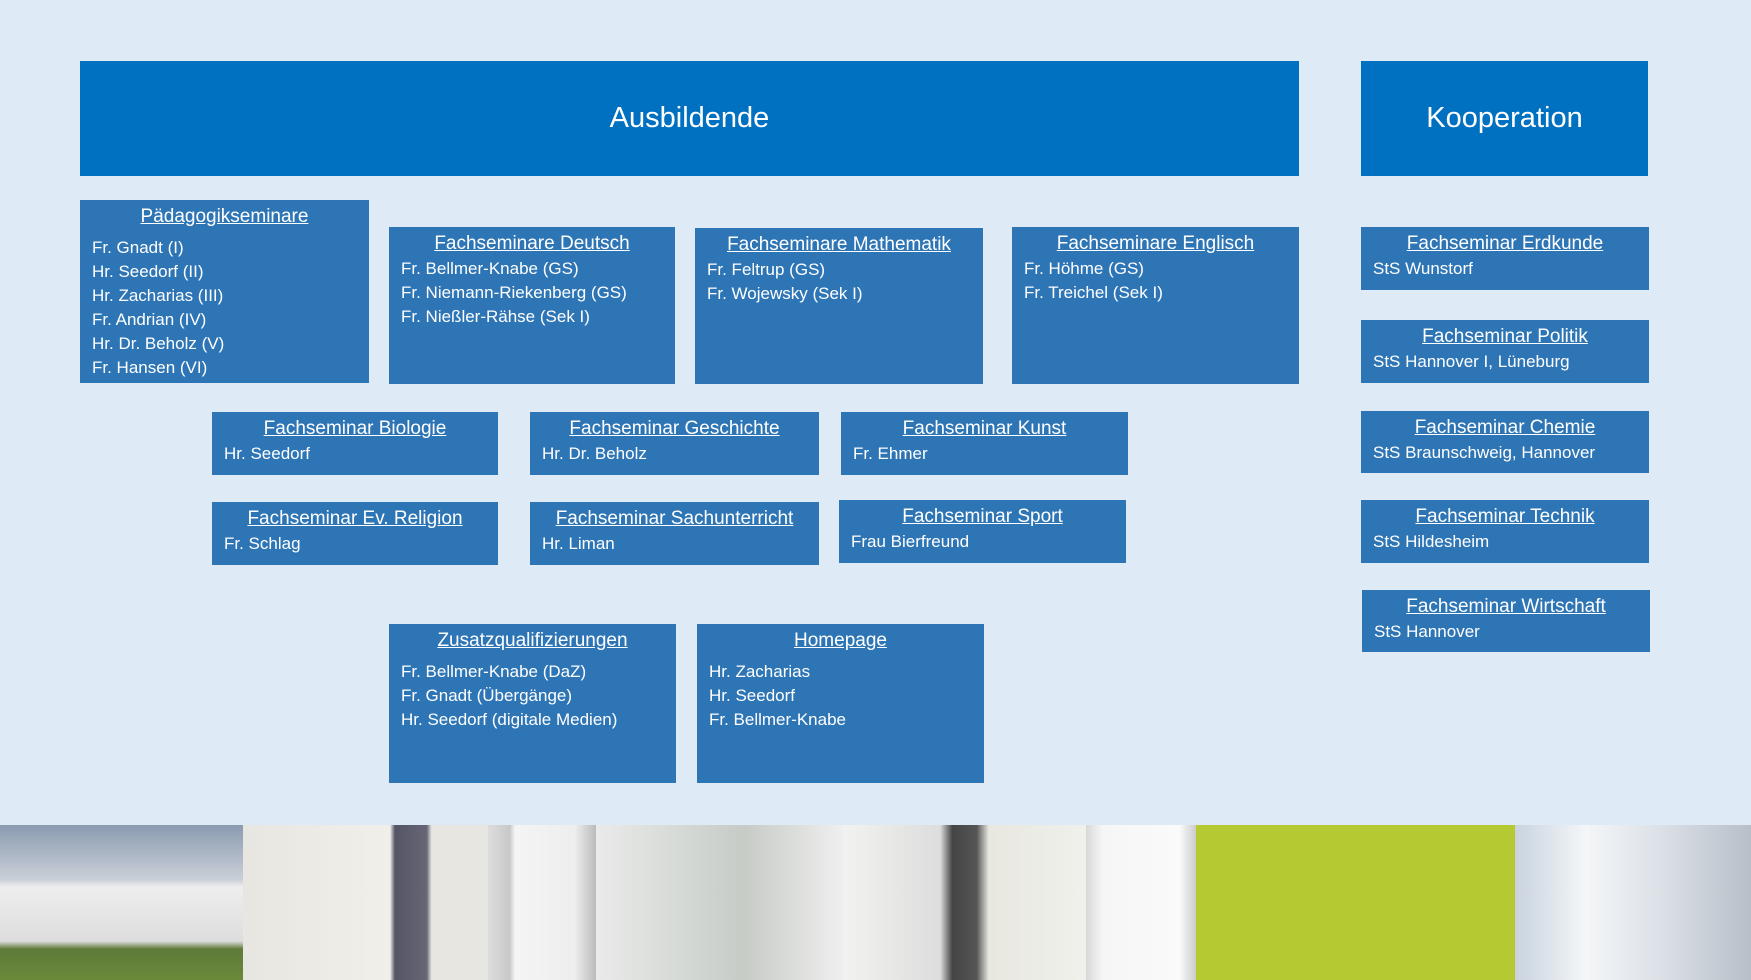  What do you see at coordinates (1471, 361) in the screenshot?
I see `member-line: StS Hannover I, Lüneburg` at bounding box center [1471, 361].